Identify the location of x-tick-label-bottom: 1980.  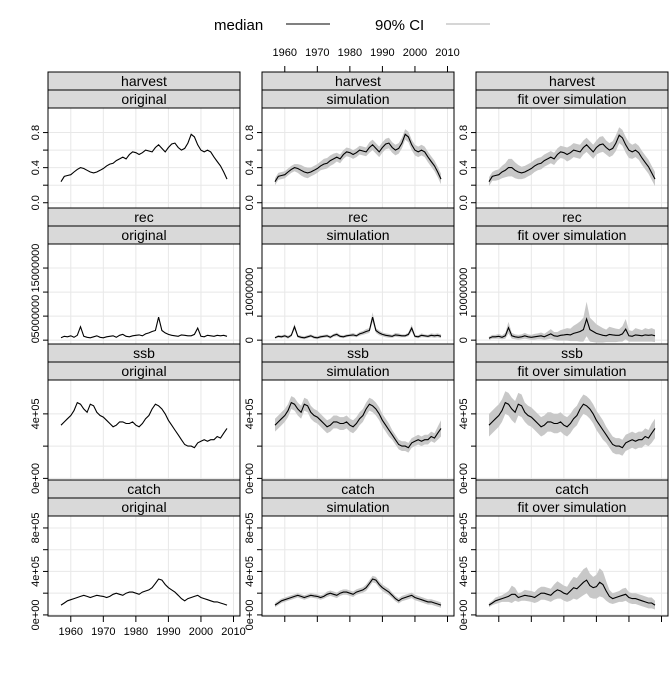
(136, 632).